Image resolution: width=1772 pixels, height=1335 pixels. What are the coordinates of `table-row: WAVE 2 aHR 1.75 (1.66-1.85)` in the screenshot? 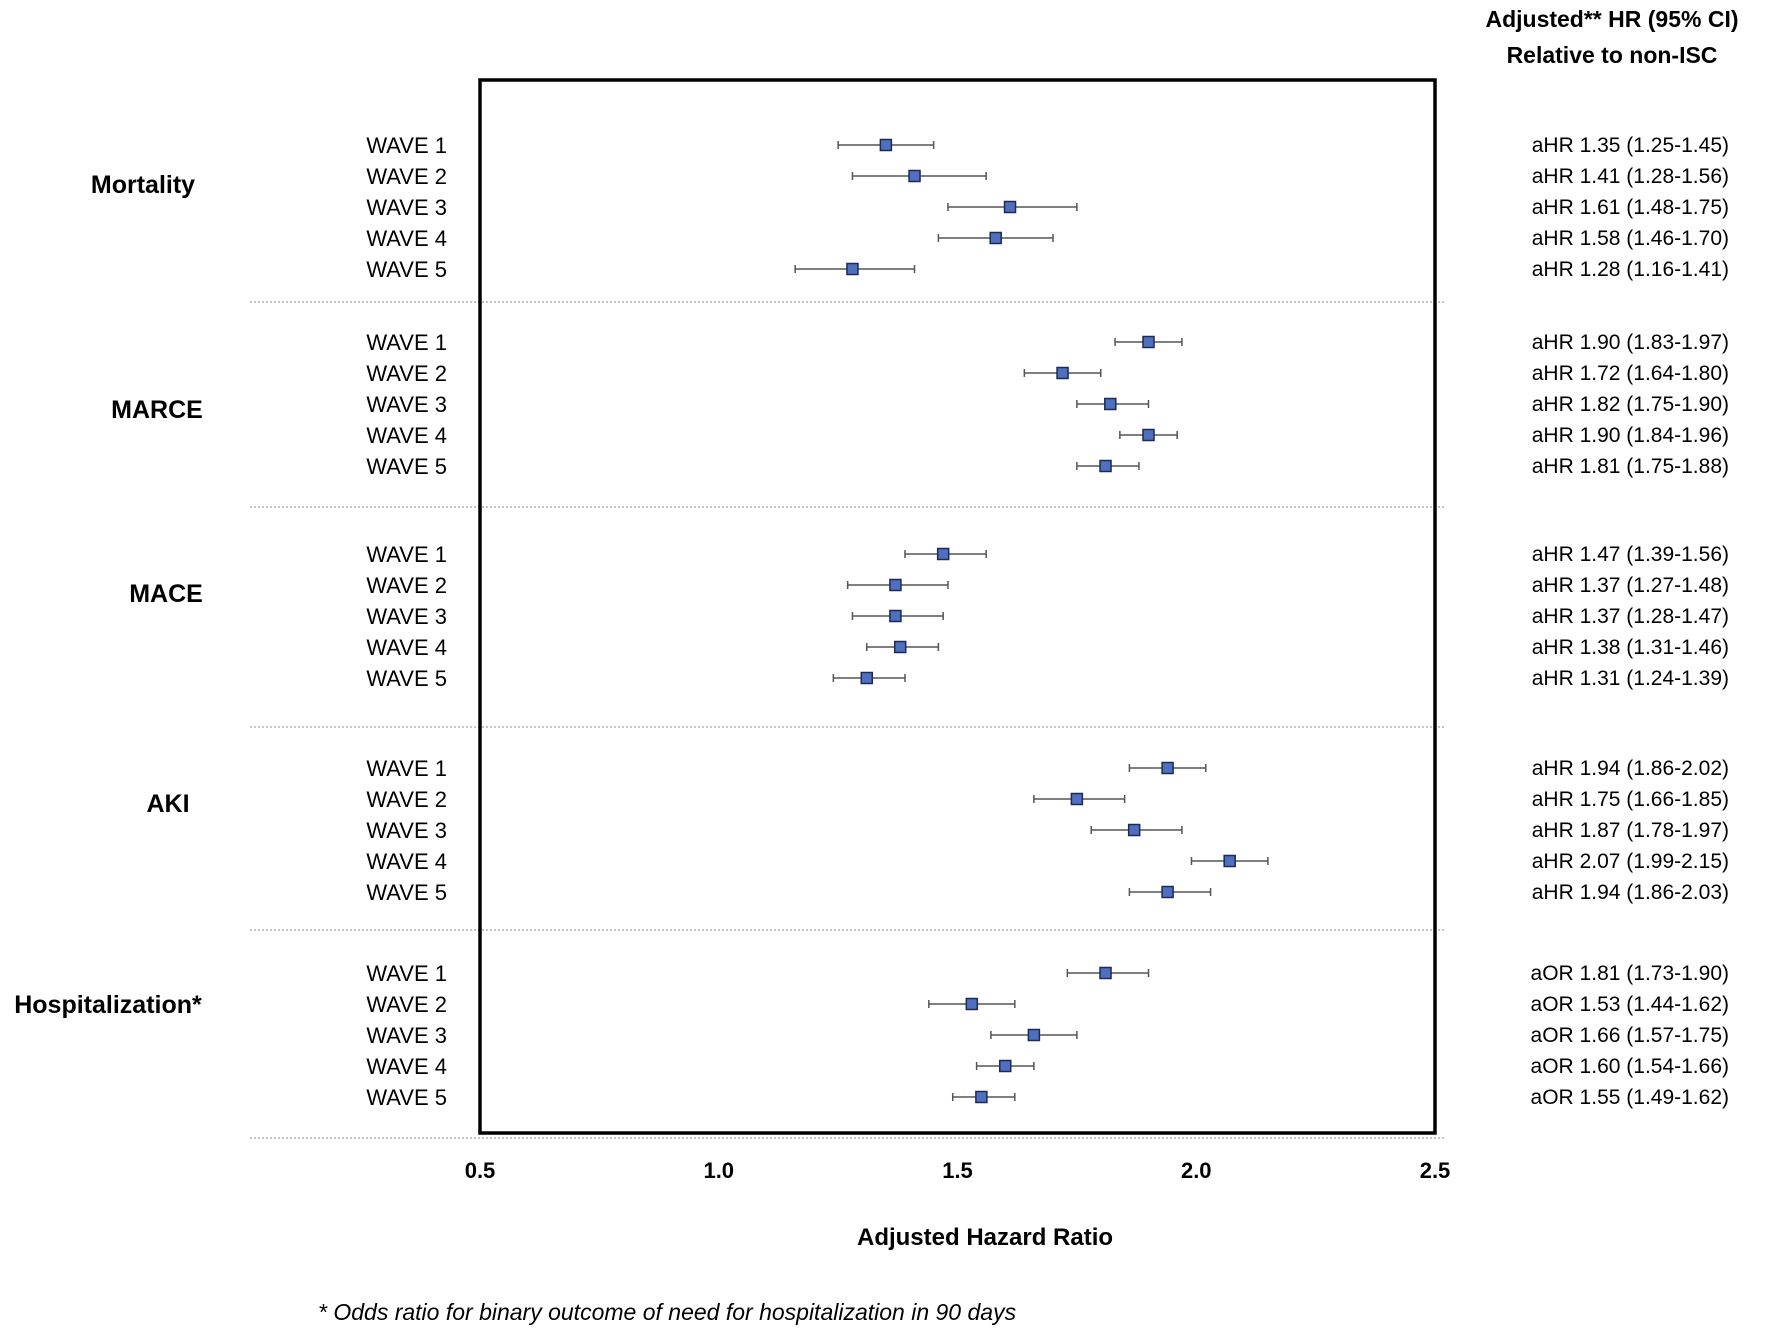 It's located at (1047, 799).